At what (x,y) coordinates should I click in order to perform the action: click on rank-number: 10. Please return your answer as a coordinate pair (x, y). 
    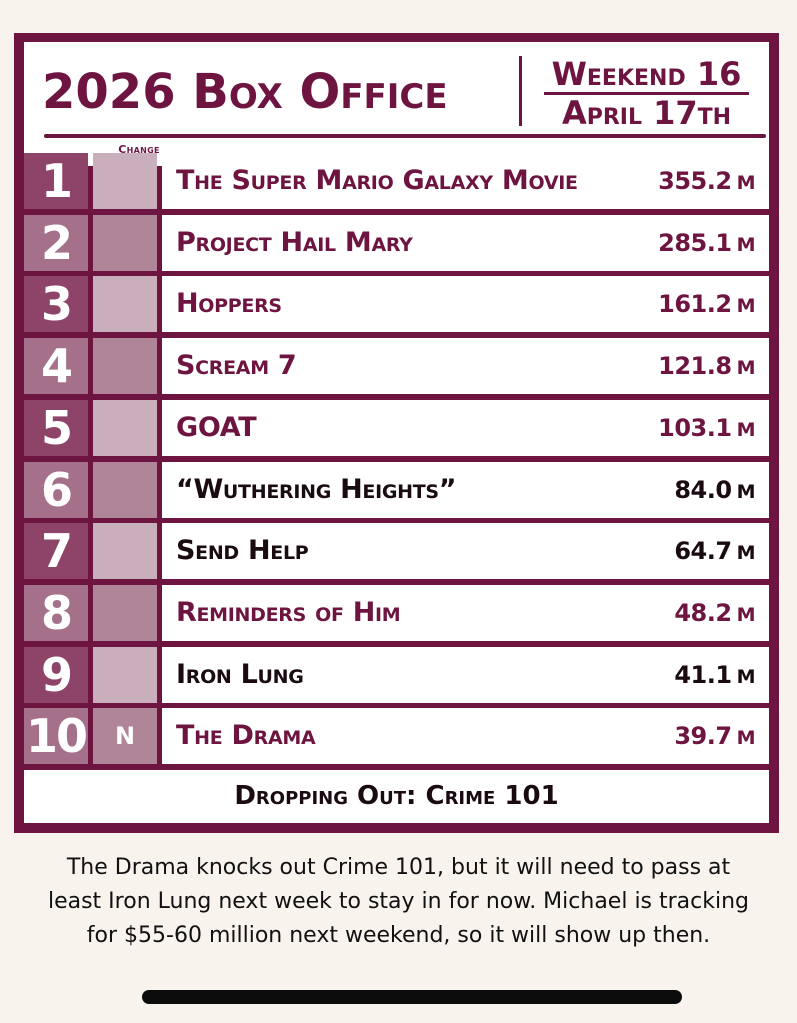
    Looking at the image, I should click on (56, 736).